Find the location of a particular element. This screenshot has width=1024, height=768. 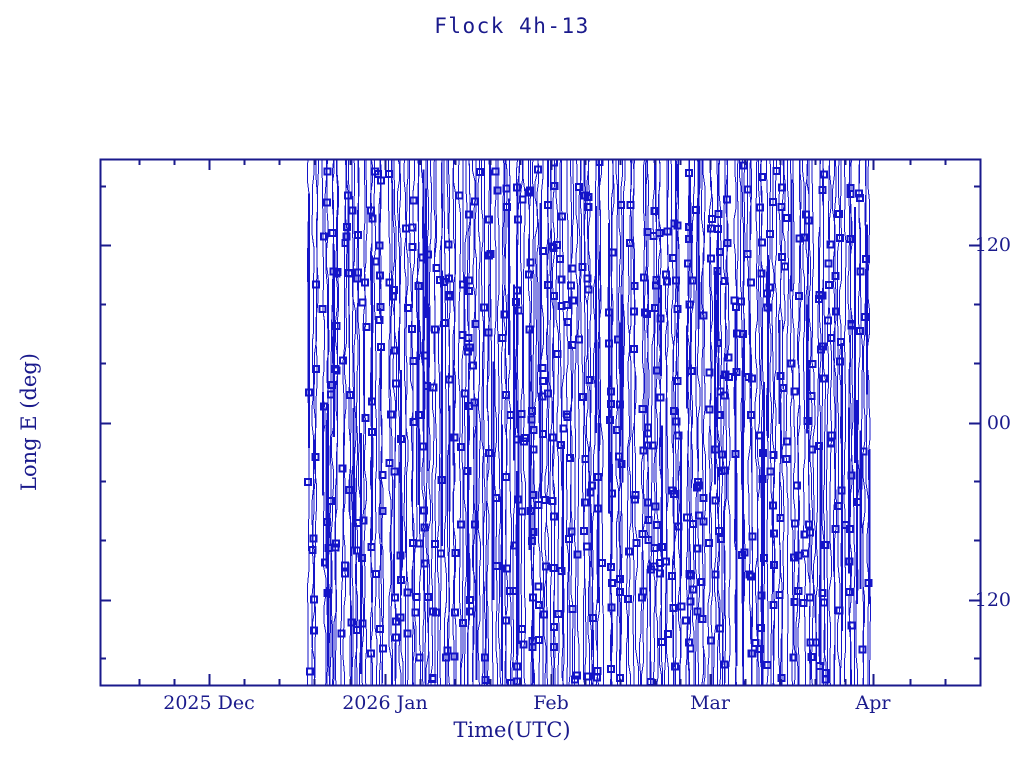

x-axis-tick-label: Apr is located at coordinates (873, 703).